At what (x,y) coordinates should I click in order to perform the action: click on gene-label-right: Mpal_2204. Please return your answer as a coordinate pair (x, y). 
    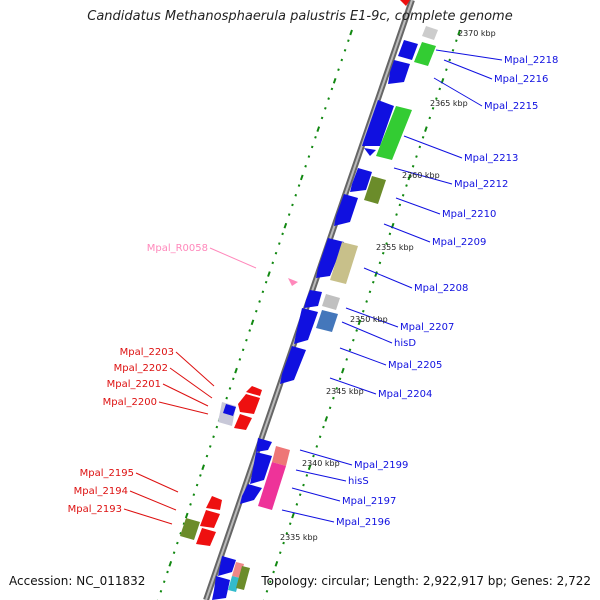
    Looking at the image, I should click on (405, 394).